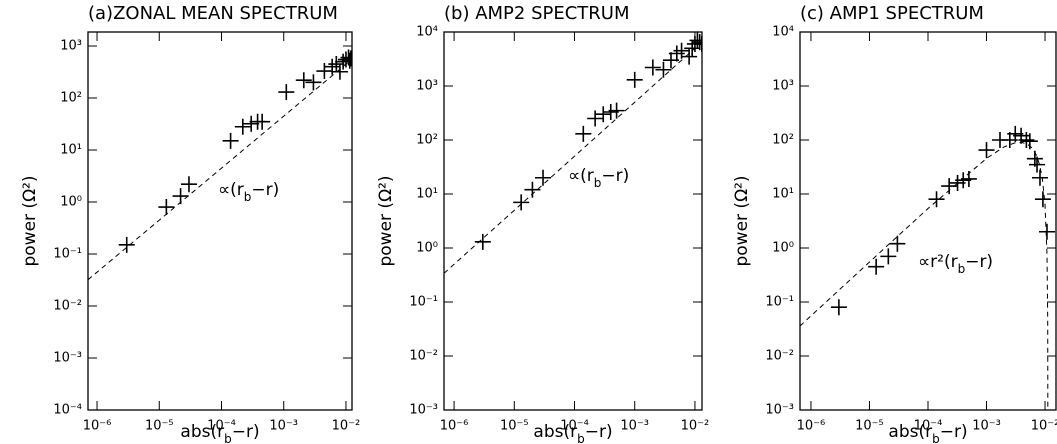  I want to click on annotation: ∝r²(rb−r), so click(955, 264).